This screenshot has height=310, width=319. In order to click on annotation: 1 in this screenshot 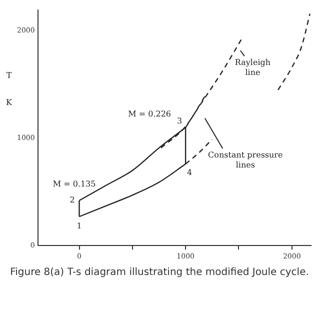, I will do `click(79, 226)`.